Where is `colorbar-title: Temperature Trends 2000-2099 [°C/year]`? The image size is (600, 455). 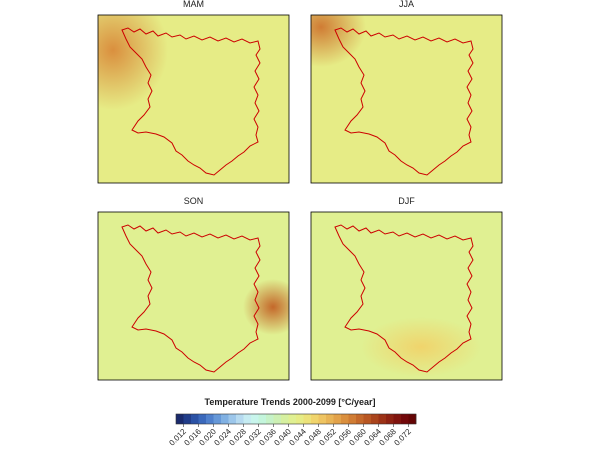
colorbar-title: Temperature Trends 2000-2099 [°C/year] is located at coordinates (289, 402).